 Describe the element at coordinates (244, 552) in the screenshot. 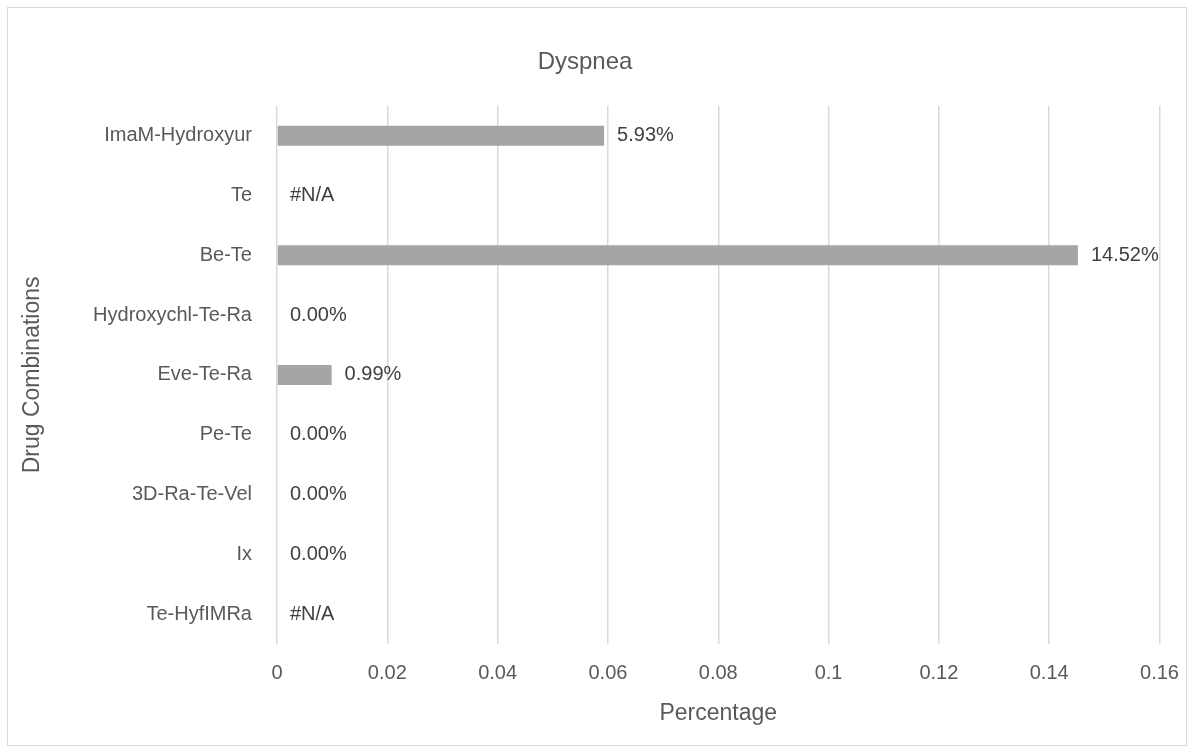

I see `y-tick-label: Ix` at that location.